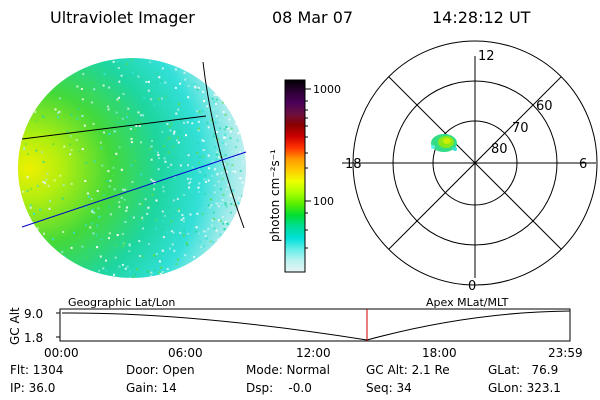 The image size is (600, 400). I want to click on x-tick-1800: 18:00, so click(439, 353).